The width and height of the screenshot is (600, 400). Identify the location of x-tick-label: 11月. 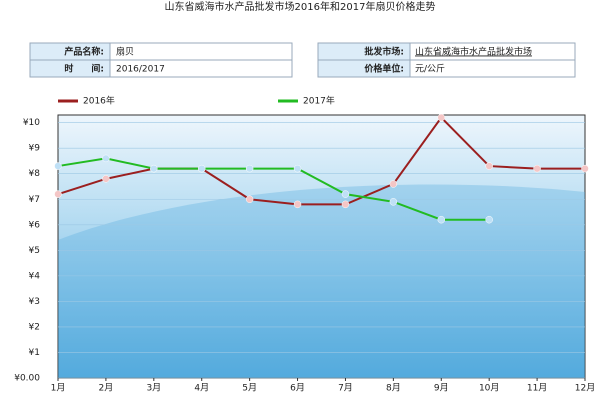
(537, 388).